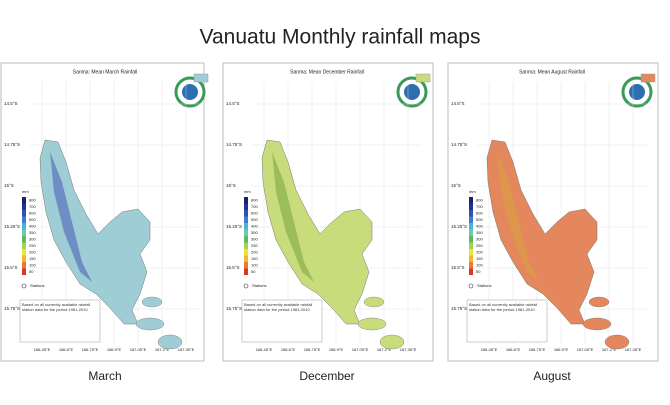  What do you see at coordinates (32, 238) in the screenshot?
I see `legend-value: 300` at bounding box center [32, 238].